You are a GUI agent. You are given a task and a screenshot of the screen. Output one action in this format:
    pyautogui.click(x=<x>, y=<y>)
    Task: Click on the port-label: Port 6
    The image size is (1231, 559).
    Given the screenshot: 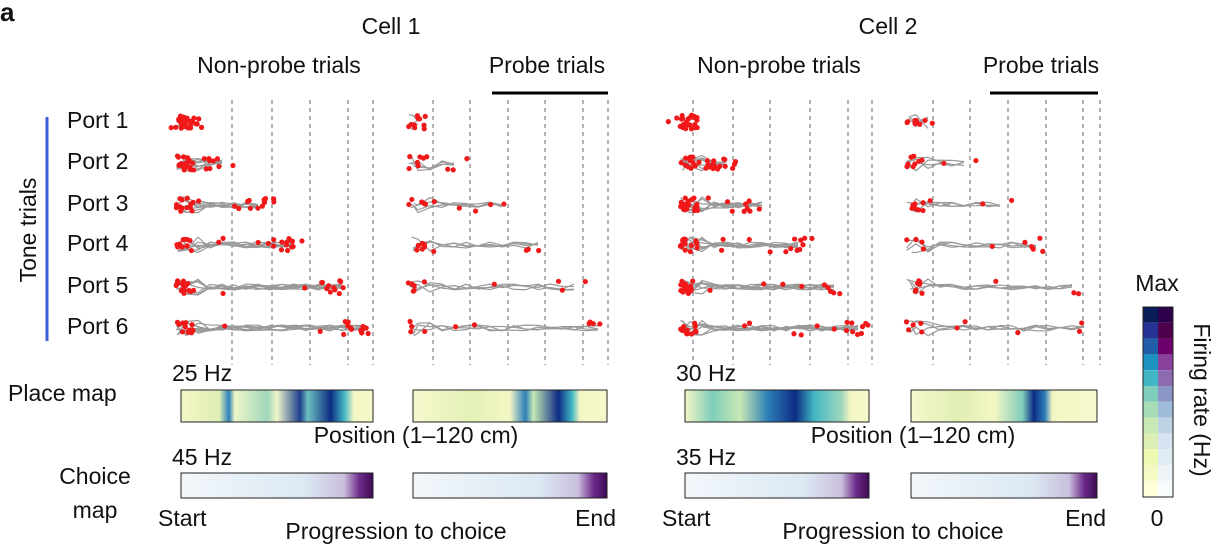 What is the action you would take?
    pyautogui.click(x=97, y=326)
    